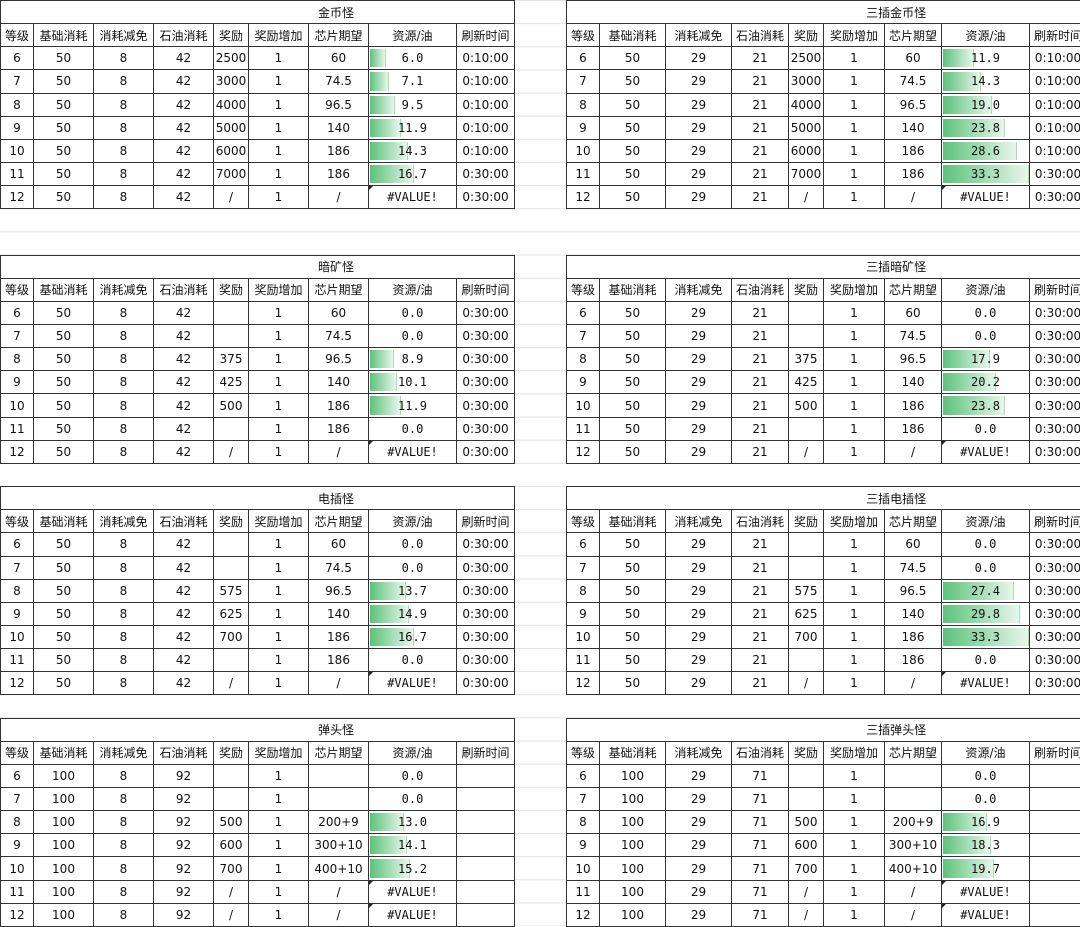 This screenshot has width=1080, height=927. What do you see at coordinates (913, 567) in the screenshot?
I see `table-cell: 74.5` at bounding box center [913, 567].